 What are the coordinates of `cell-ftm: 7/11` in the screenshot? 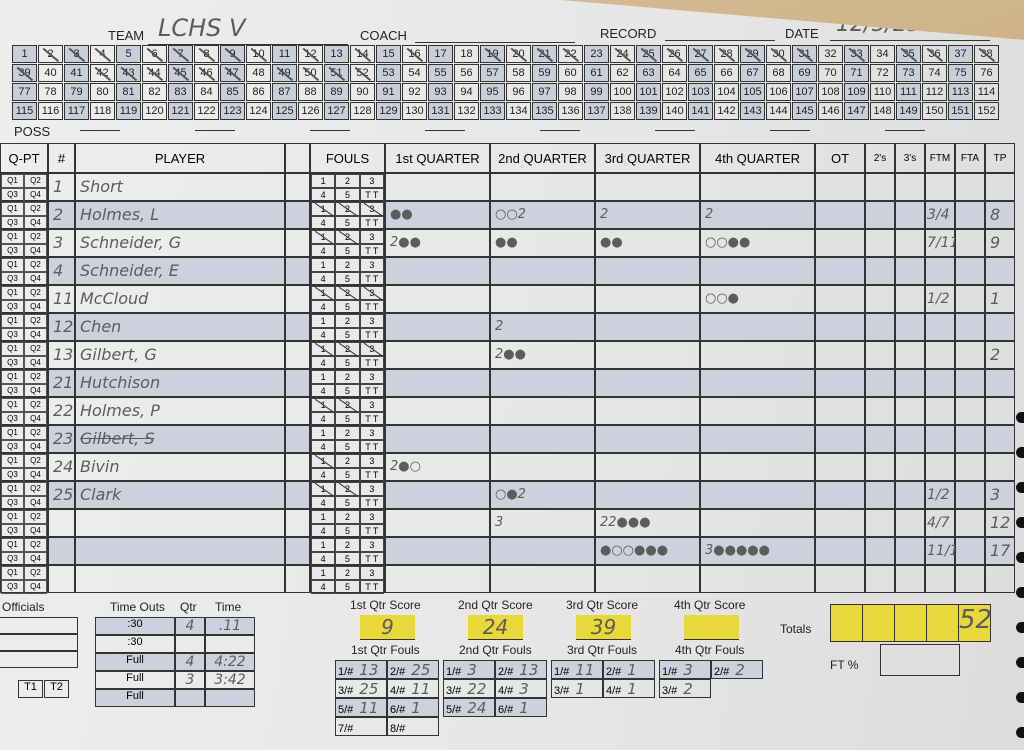 It's located at (941, 243).